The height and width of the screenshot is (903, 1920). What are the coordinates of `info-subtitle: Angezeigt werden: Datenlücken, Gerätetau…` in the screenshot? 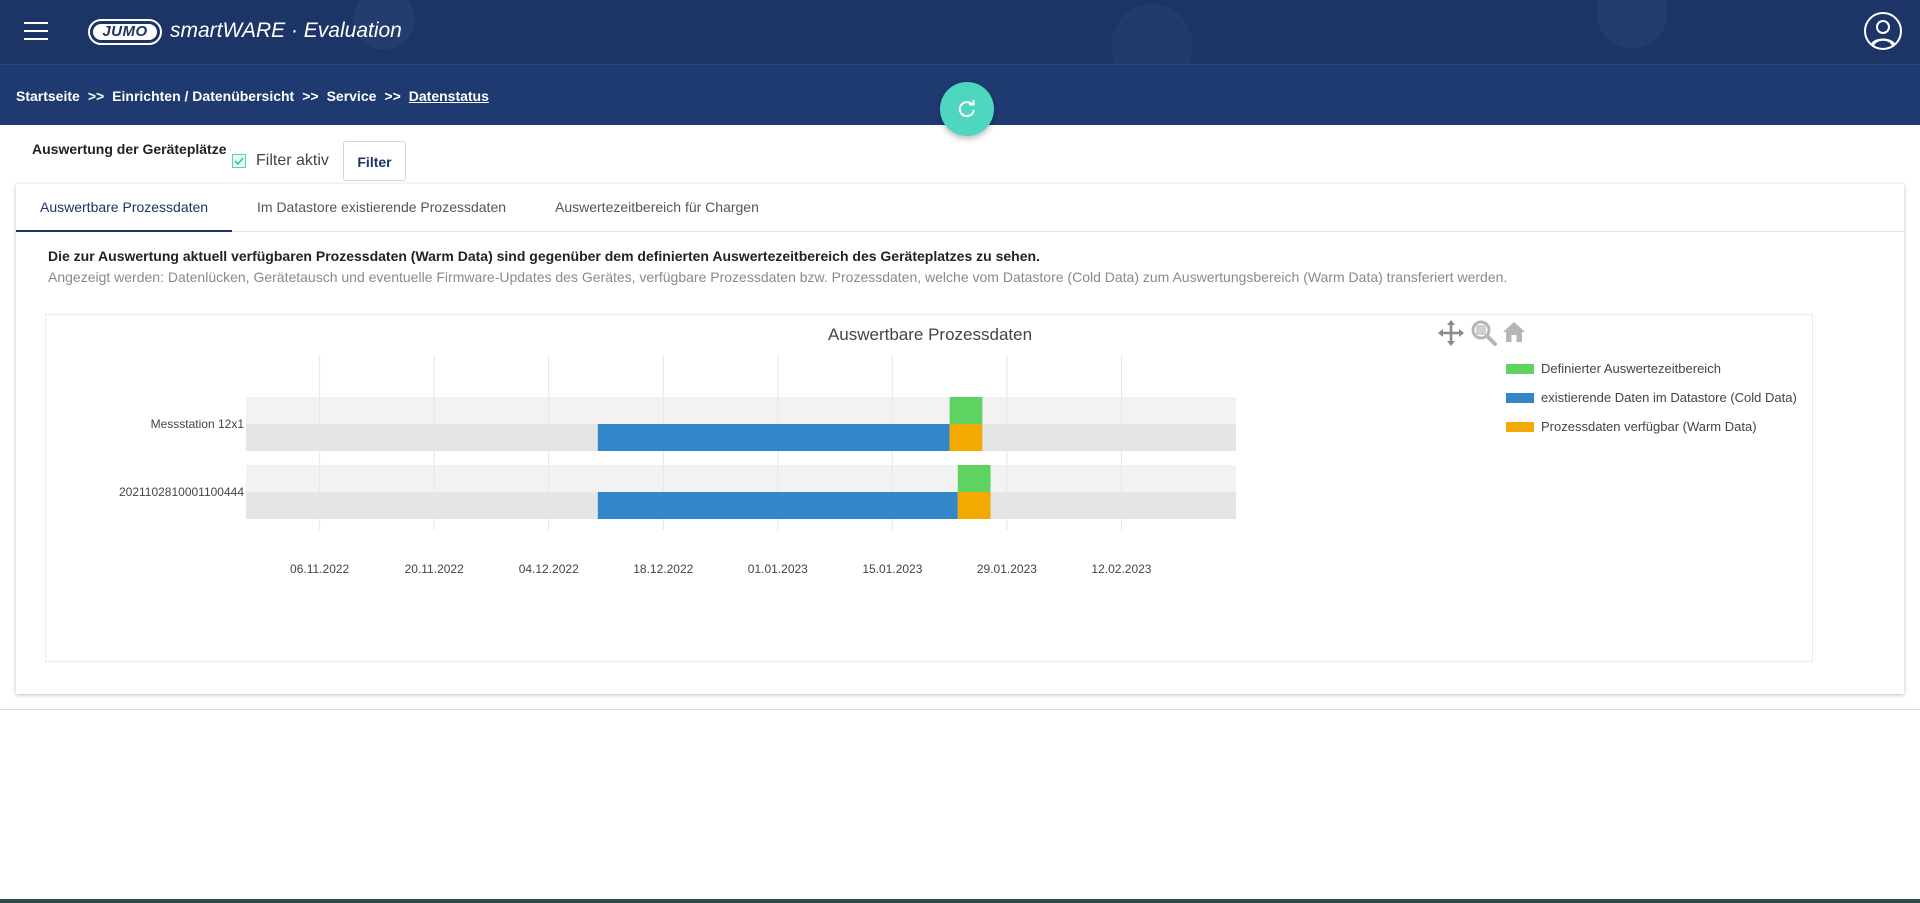 It's located at (778, 277).